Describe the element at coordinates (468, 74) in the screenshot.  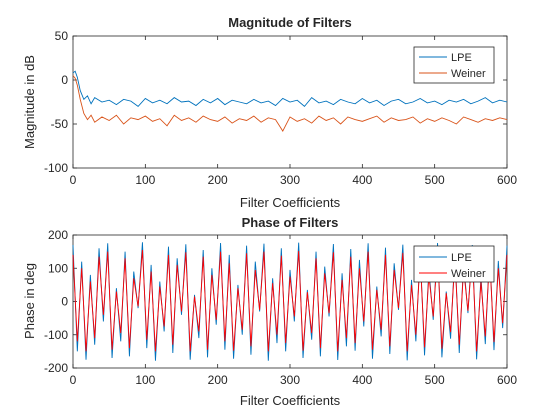
I see `magnitude-legend-label-weiner: Weiner` at that location.